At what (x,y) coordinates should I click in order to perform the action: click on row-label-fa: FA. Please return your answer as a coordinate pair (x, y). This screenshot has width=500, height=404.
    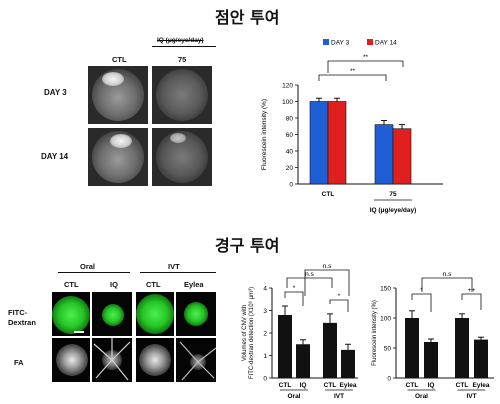
    Looking at the image, I should click on (19, 362).